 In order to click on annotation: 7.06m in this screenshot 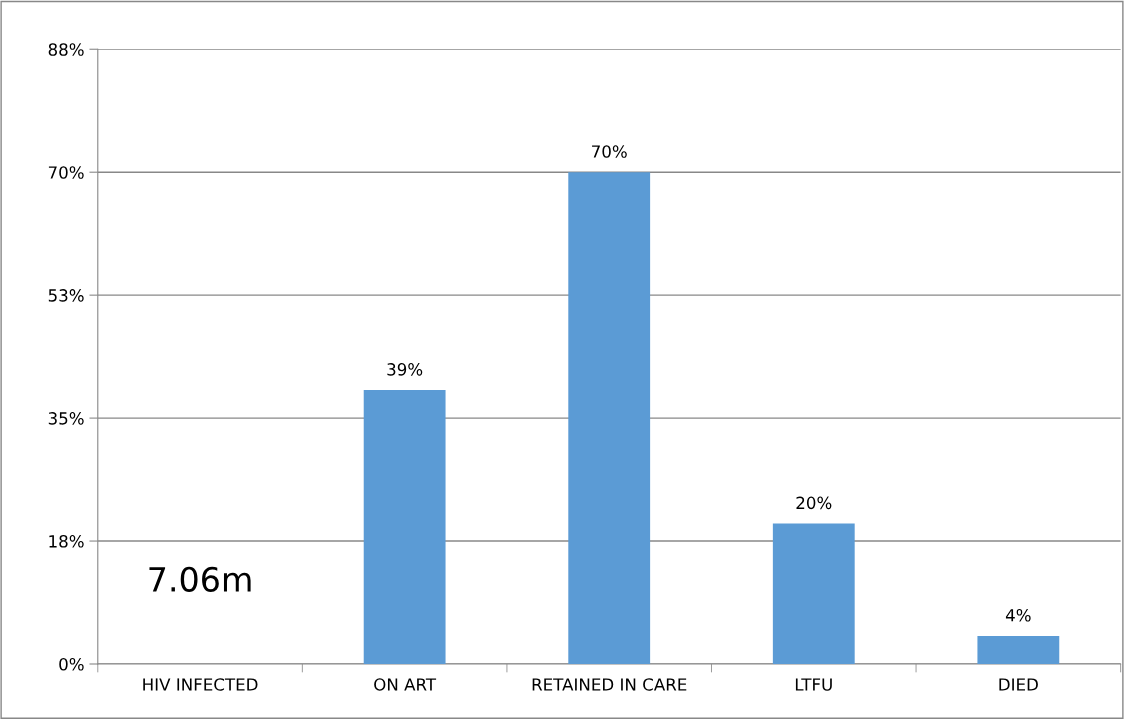, I will do `click(200, 579)`.